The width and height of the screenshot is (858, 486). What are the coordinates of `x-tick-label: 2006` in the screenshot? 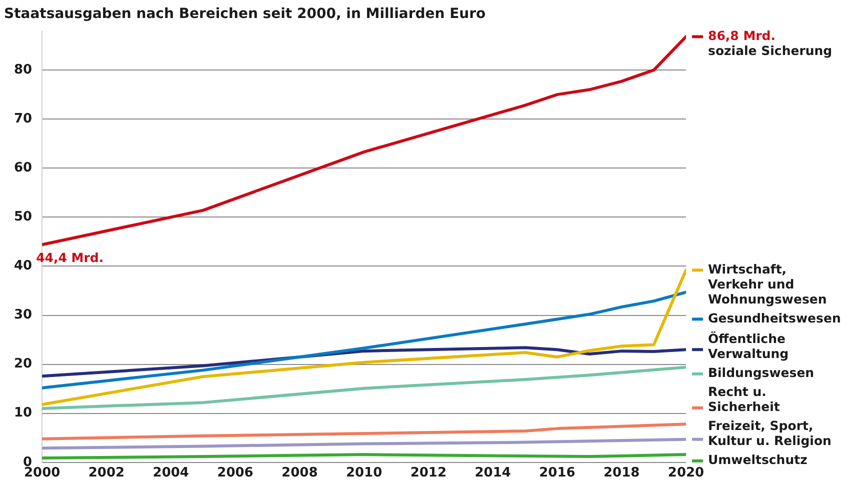 It's located at (235, 473).